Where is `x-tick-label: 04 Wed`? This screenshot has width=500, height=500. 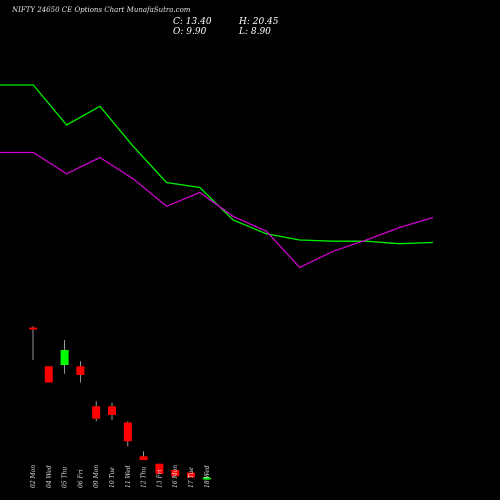 x-tick-label: 04 Wed is located at coordinates (49, 476).